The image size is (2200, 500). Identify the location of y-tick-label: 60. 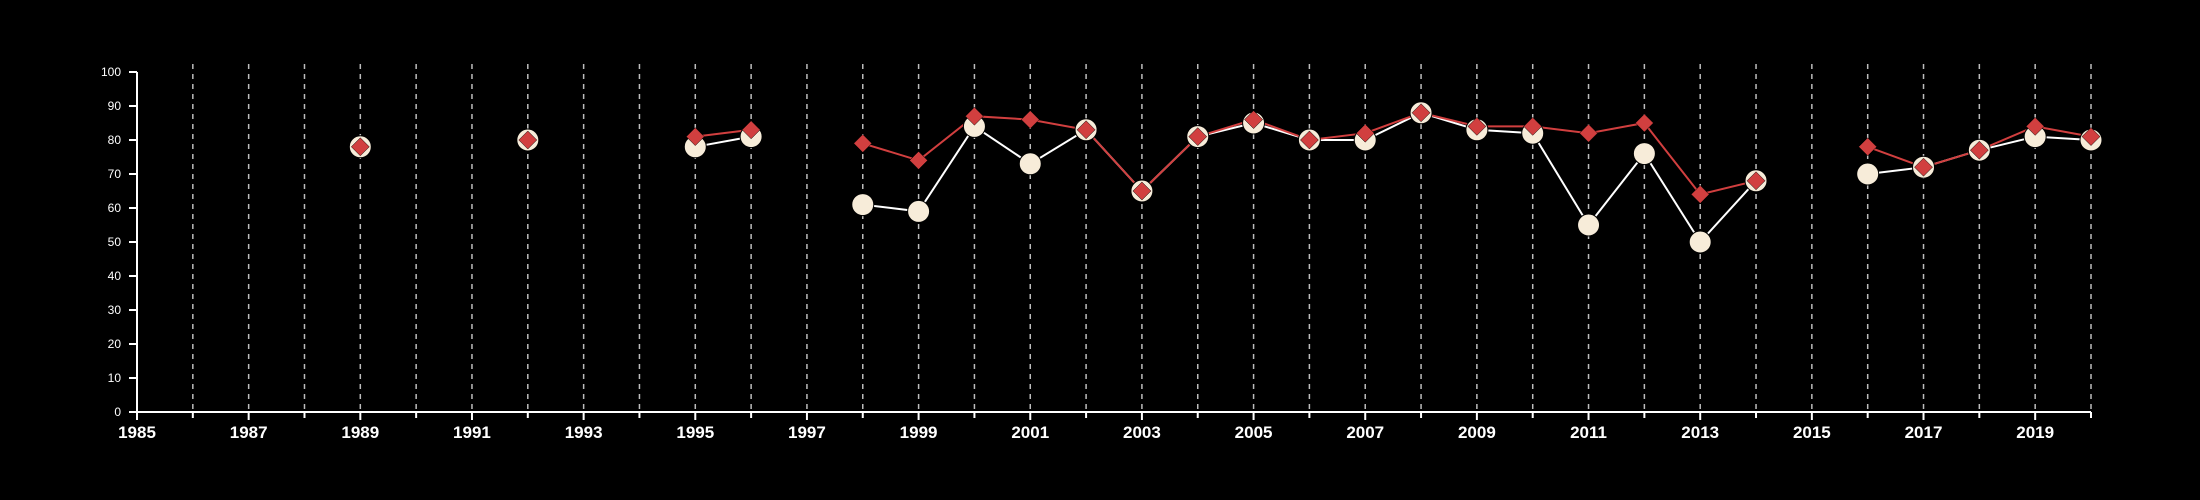
(115, 208).